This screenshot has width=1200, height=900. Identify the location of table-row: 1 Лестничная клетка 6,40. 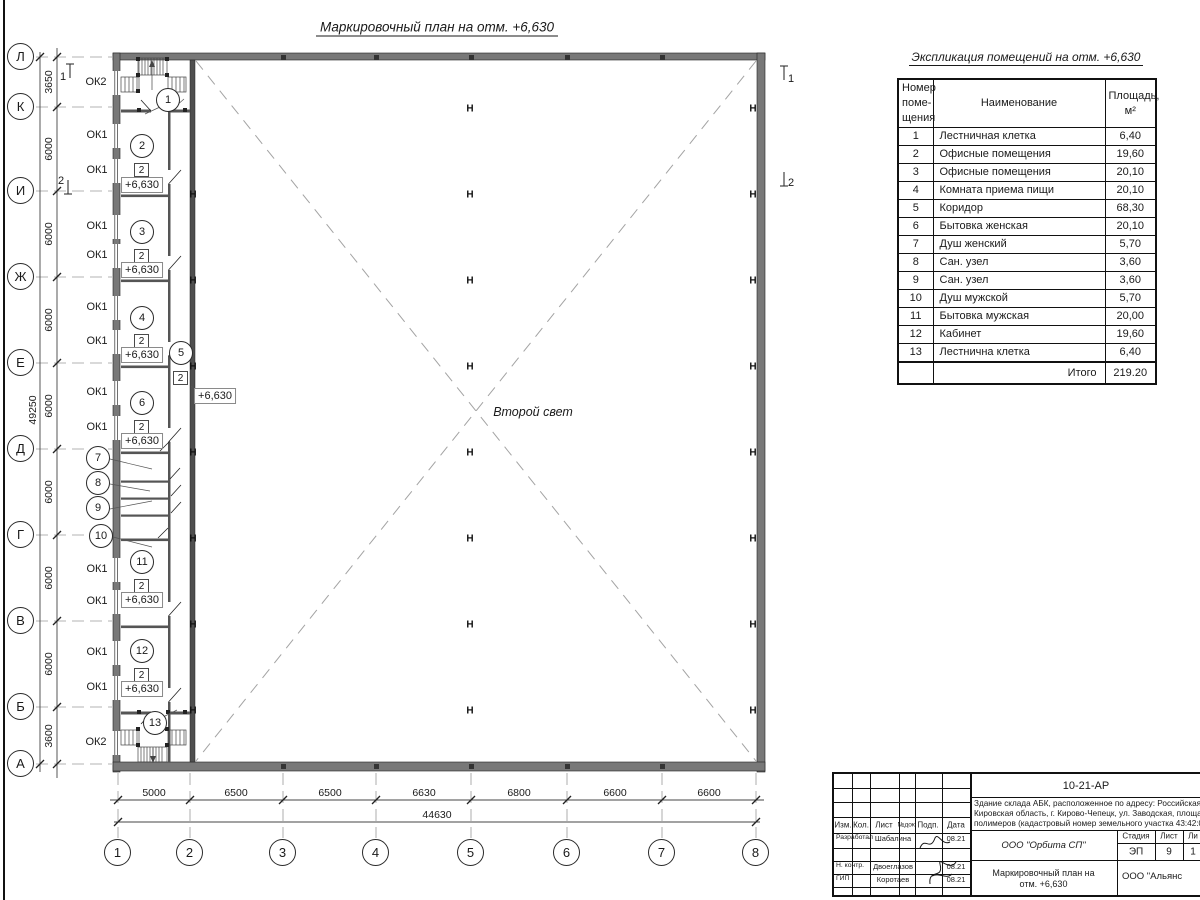
(1027, 136).